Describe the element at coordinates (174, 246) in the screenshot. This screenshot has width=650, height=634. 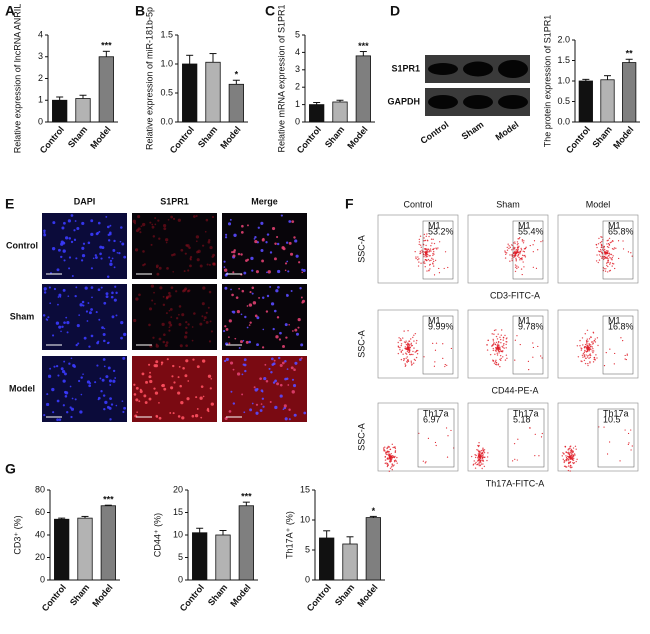
I see `micrograph` at that location.